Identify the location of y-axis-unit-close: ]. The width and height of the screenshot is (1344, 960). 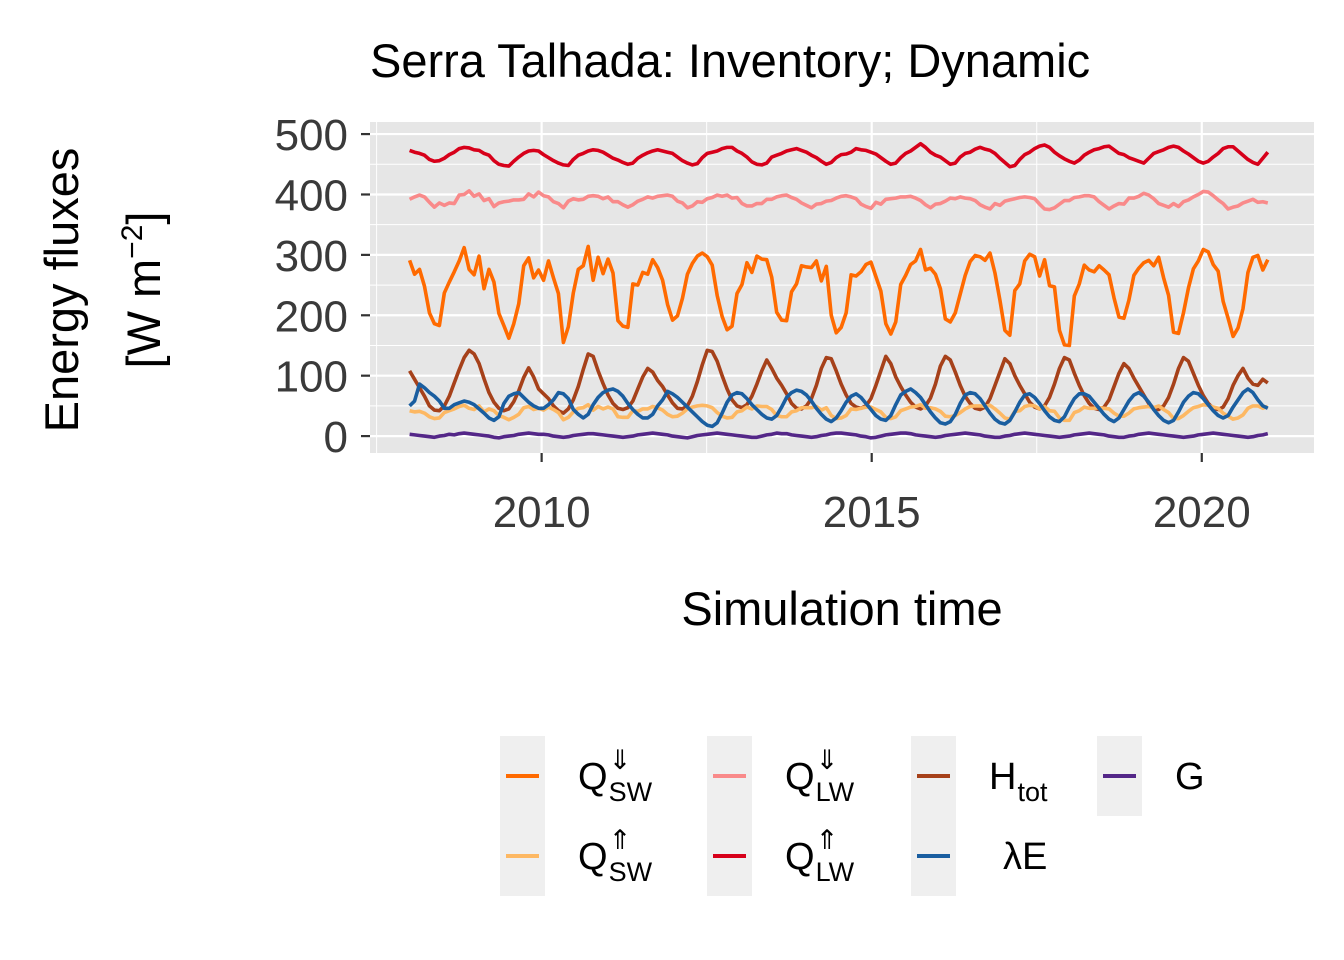
(143, 218).